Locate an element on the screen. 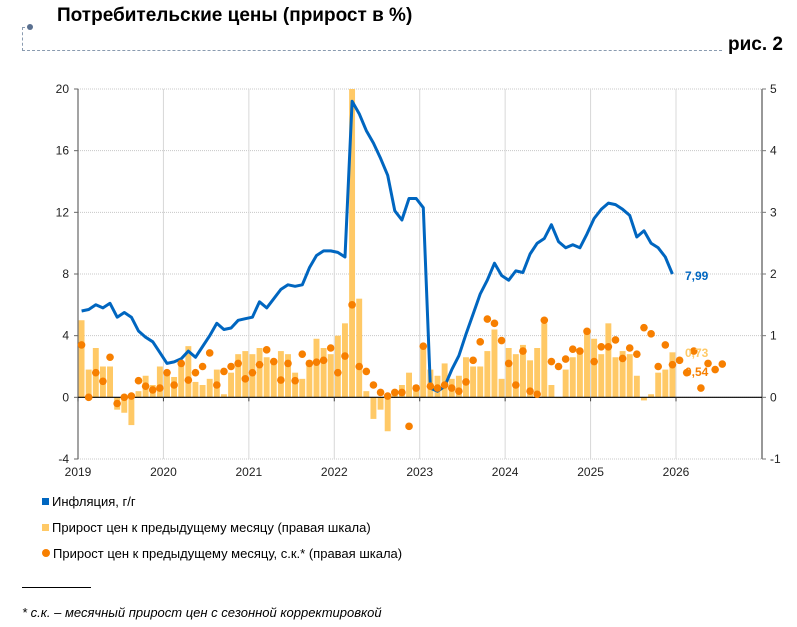 The width and height of the screenshot is (797, 627). x-tick-label: 2020 is located at coordinates (163, 472).